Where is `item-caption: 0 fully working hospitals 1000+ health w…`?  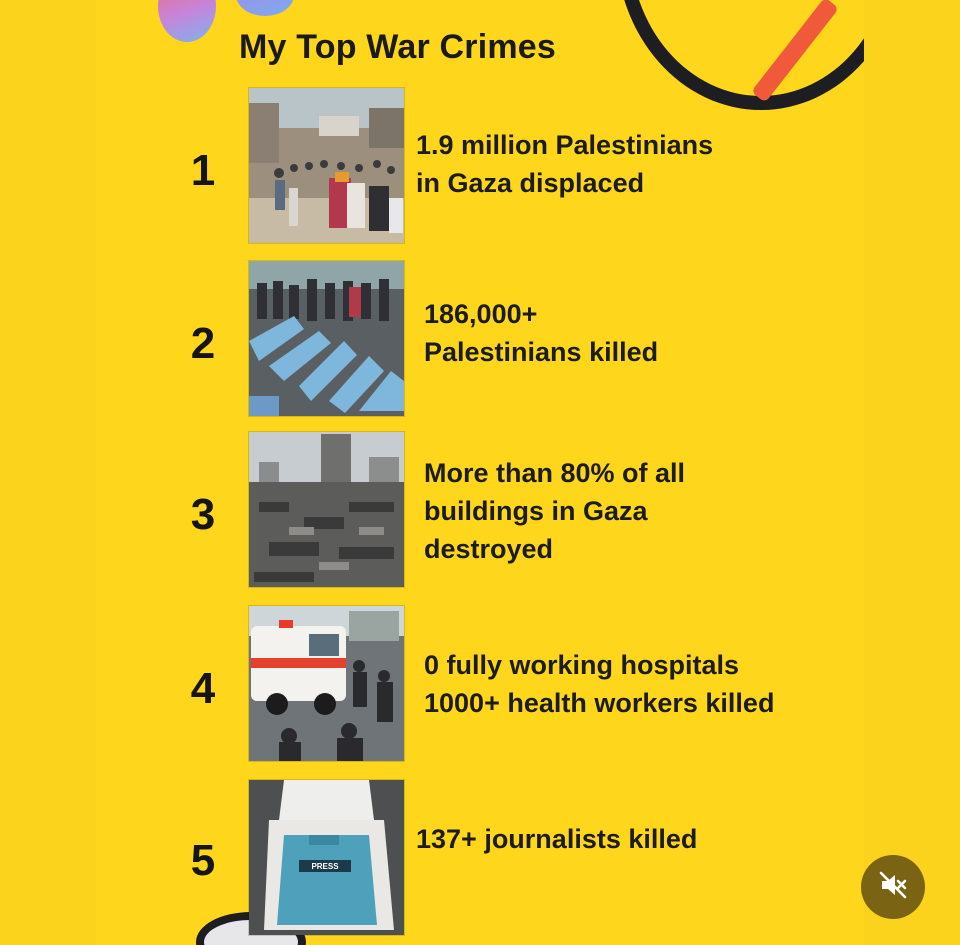
item-caption: 0 fully working hospitals 1000+ health w… is located at coordinates (599, 684).